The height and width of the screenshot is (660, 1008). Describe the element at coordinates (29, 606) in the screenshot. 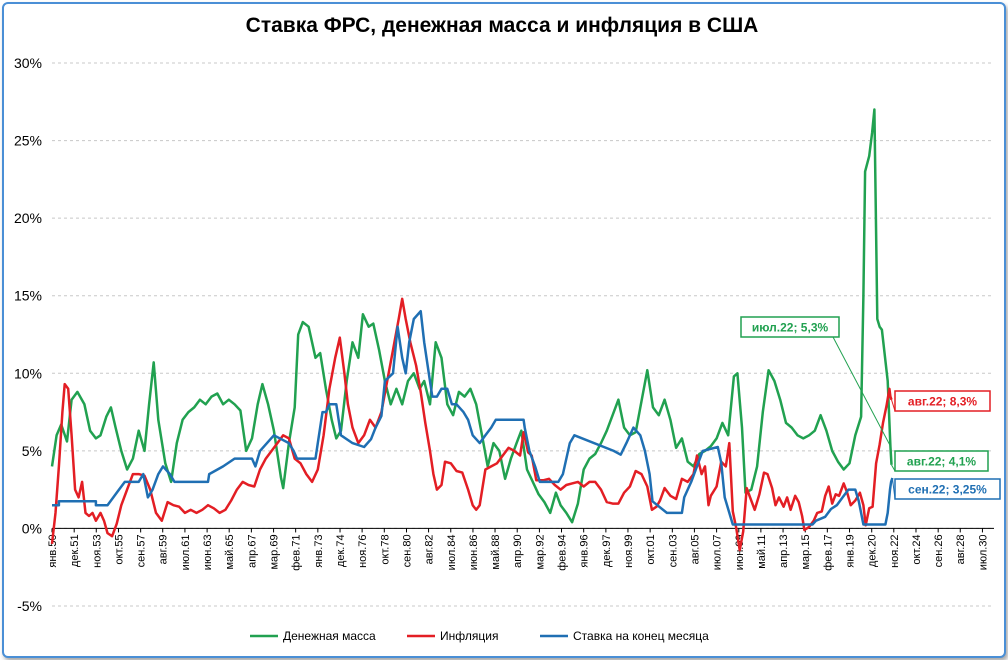

I see `y-tick-label: -5%` at that location.